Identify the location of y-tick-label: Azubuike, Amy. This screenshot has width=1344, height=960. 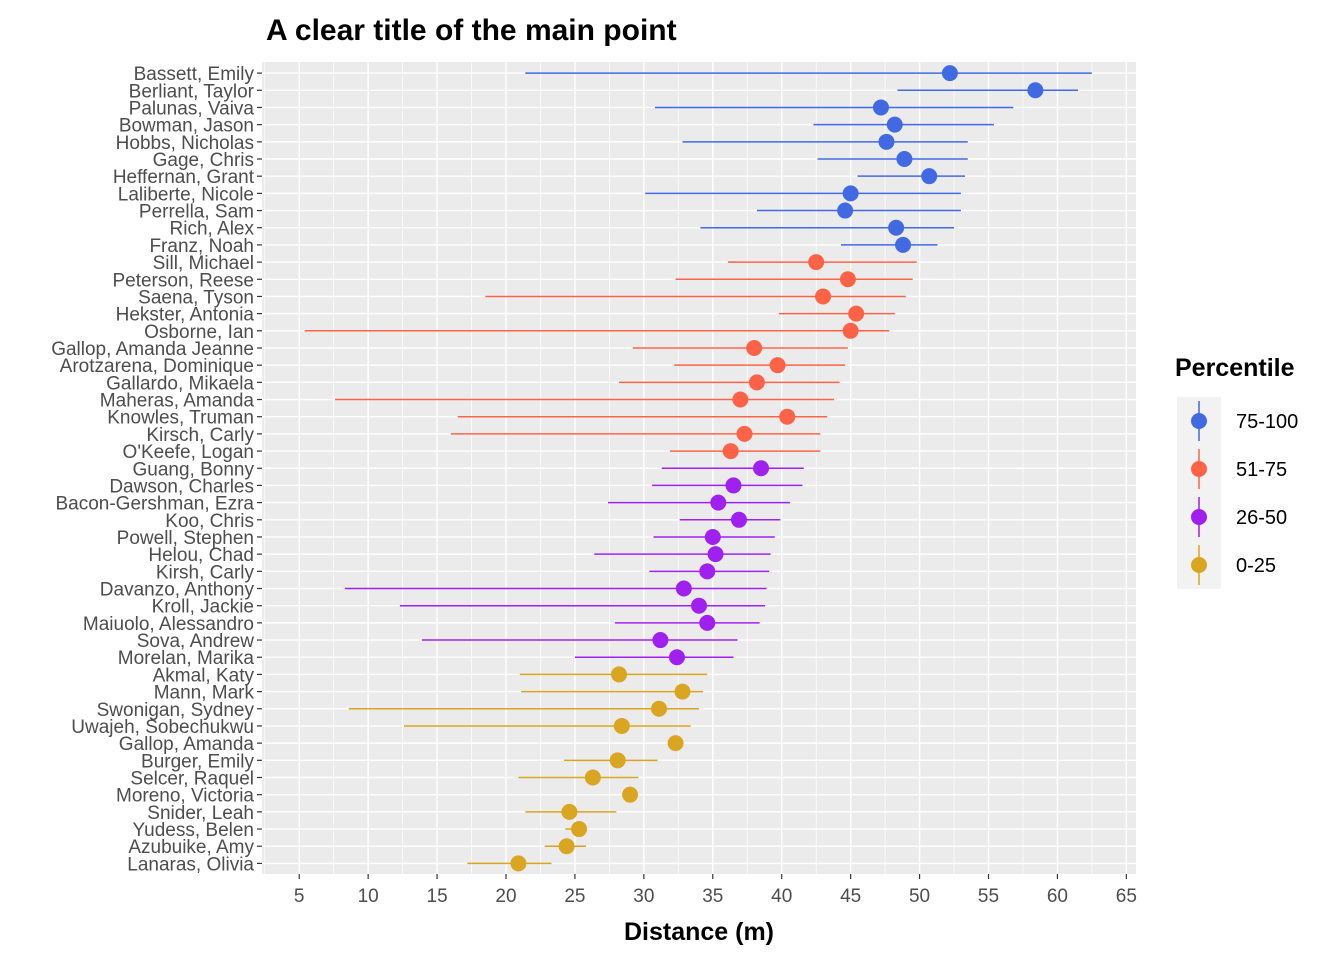
(191, 847).